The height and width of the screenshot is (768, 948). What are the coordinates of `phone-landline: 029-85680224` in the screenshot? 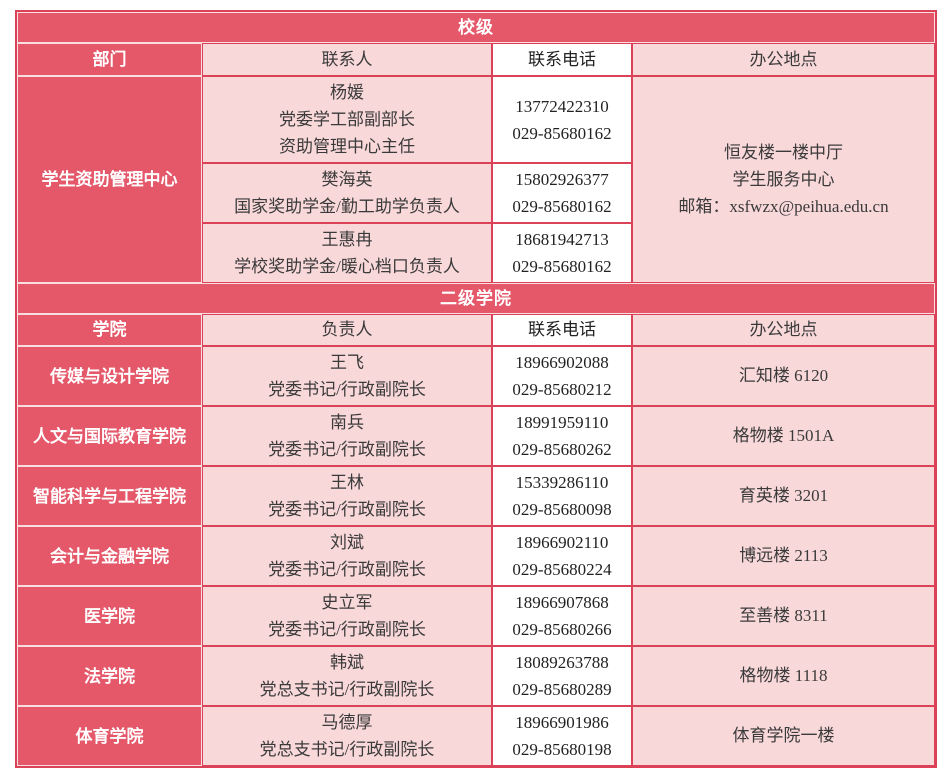 It's located at (562, 569).